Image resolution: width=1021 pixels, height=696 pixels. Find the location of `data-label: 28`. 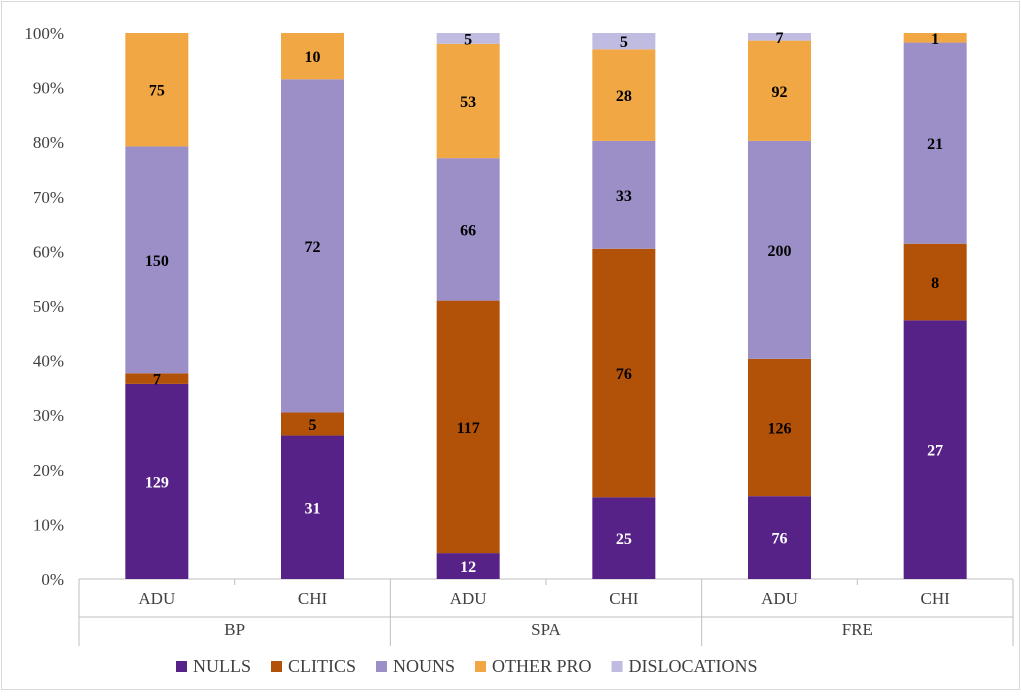

data-label: 28 is located at coordinates (624, 96).